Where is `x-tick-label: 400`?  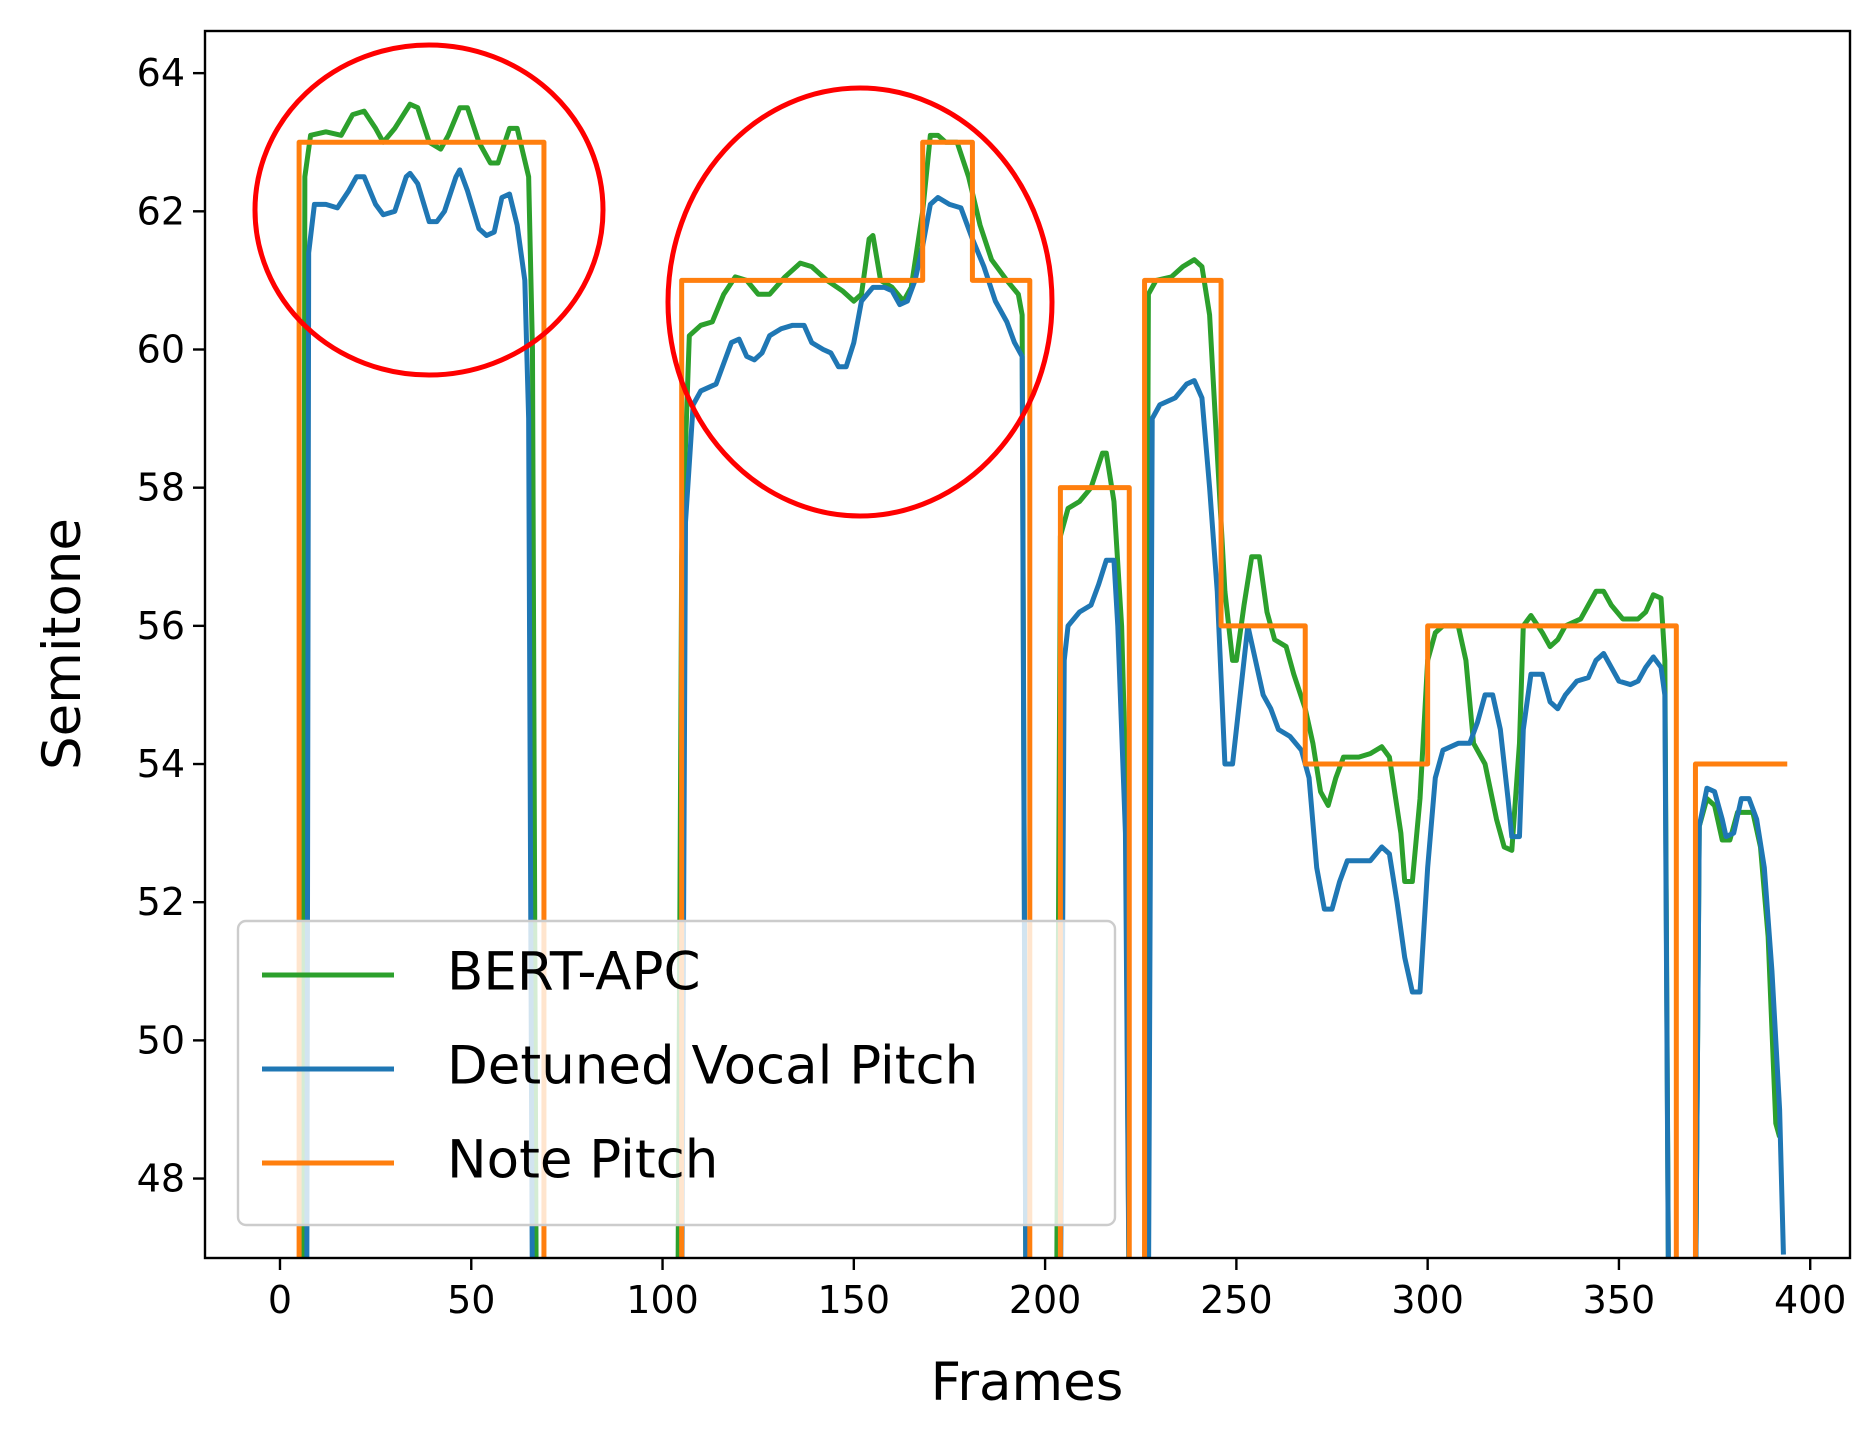 x-tick-label: 400 is located at coordinates (1810, 1300).